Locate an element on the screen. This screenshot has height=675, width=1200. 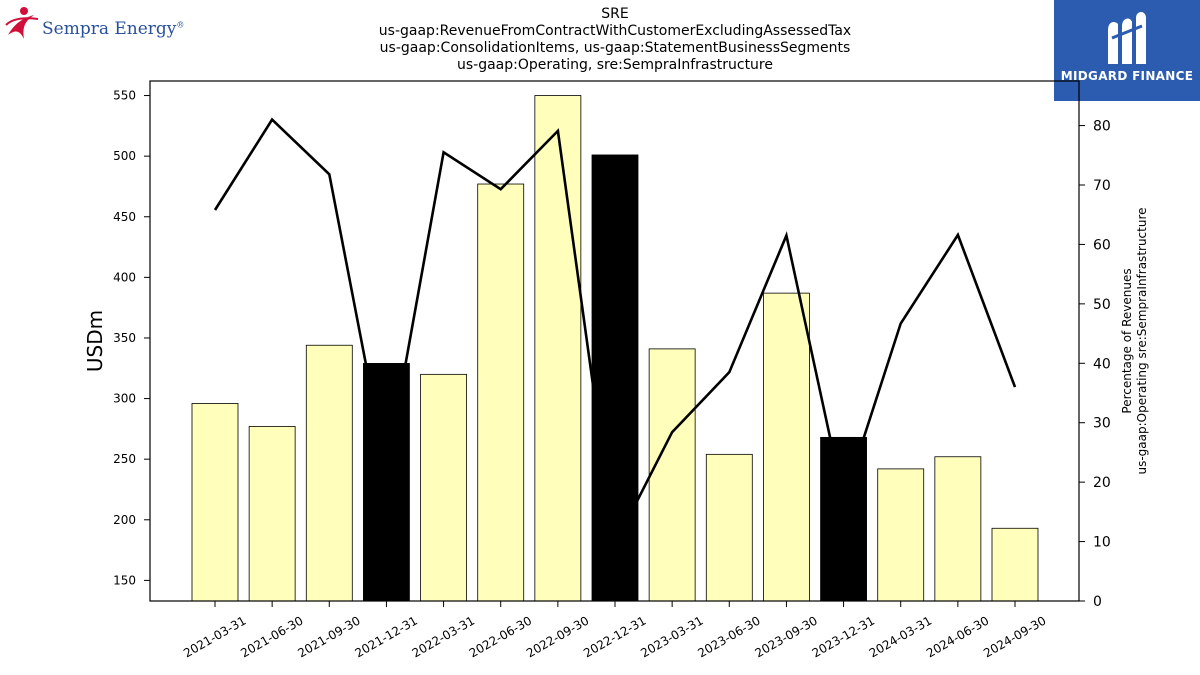
x-tick-label: 2021-03-31 is located at coordinates (214, 636).